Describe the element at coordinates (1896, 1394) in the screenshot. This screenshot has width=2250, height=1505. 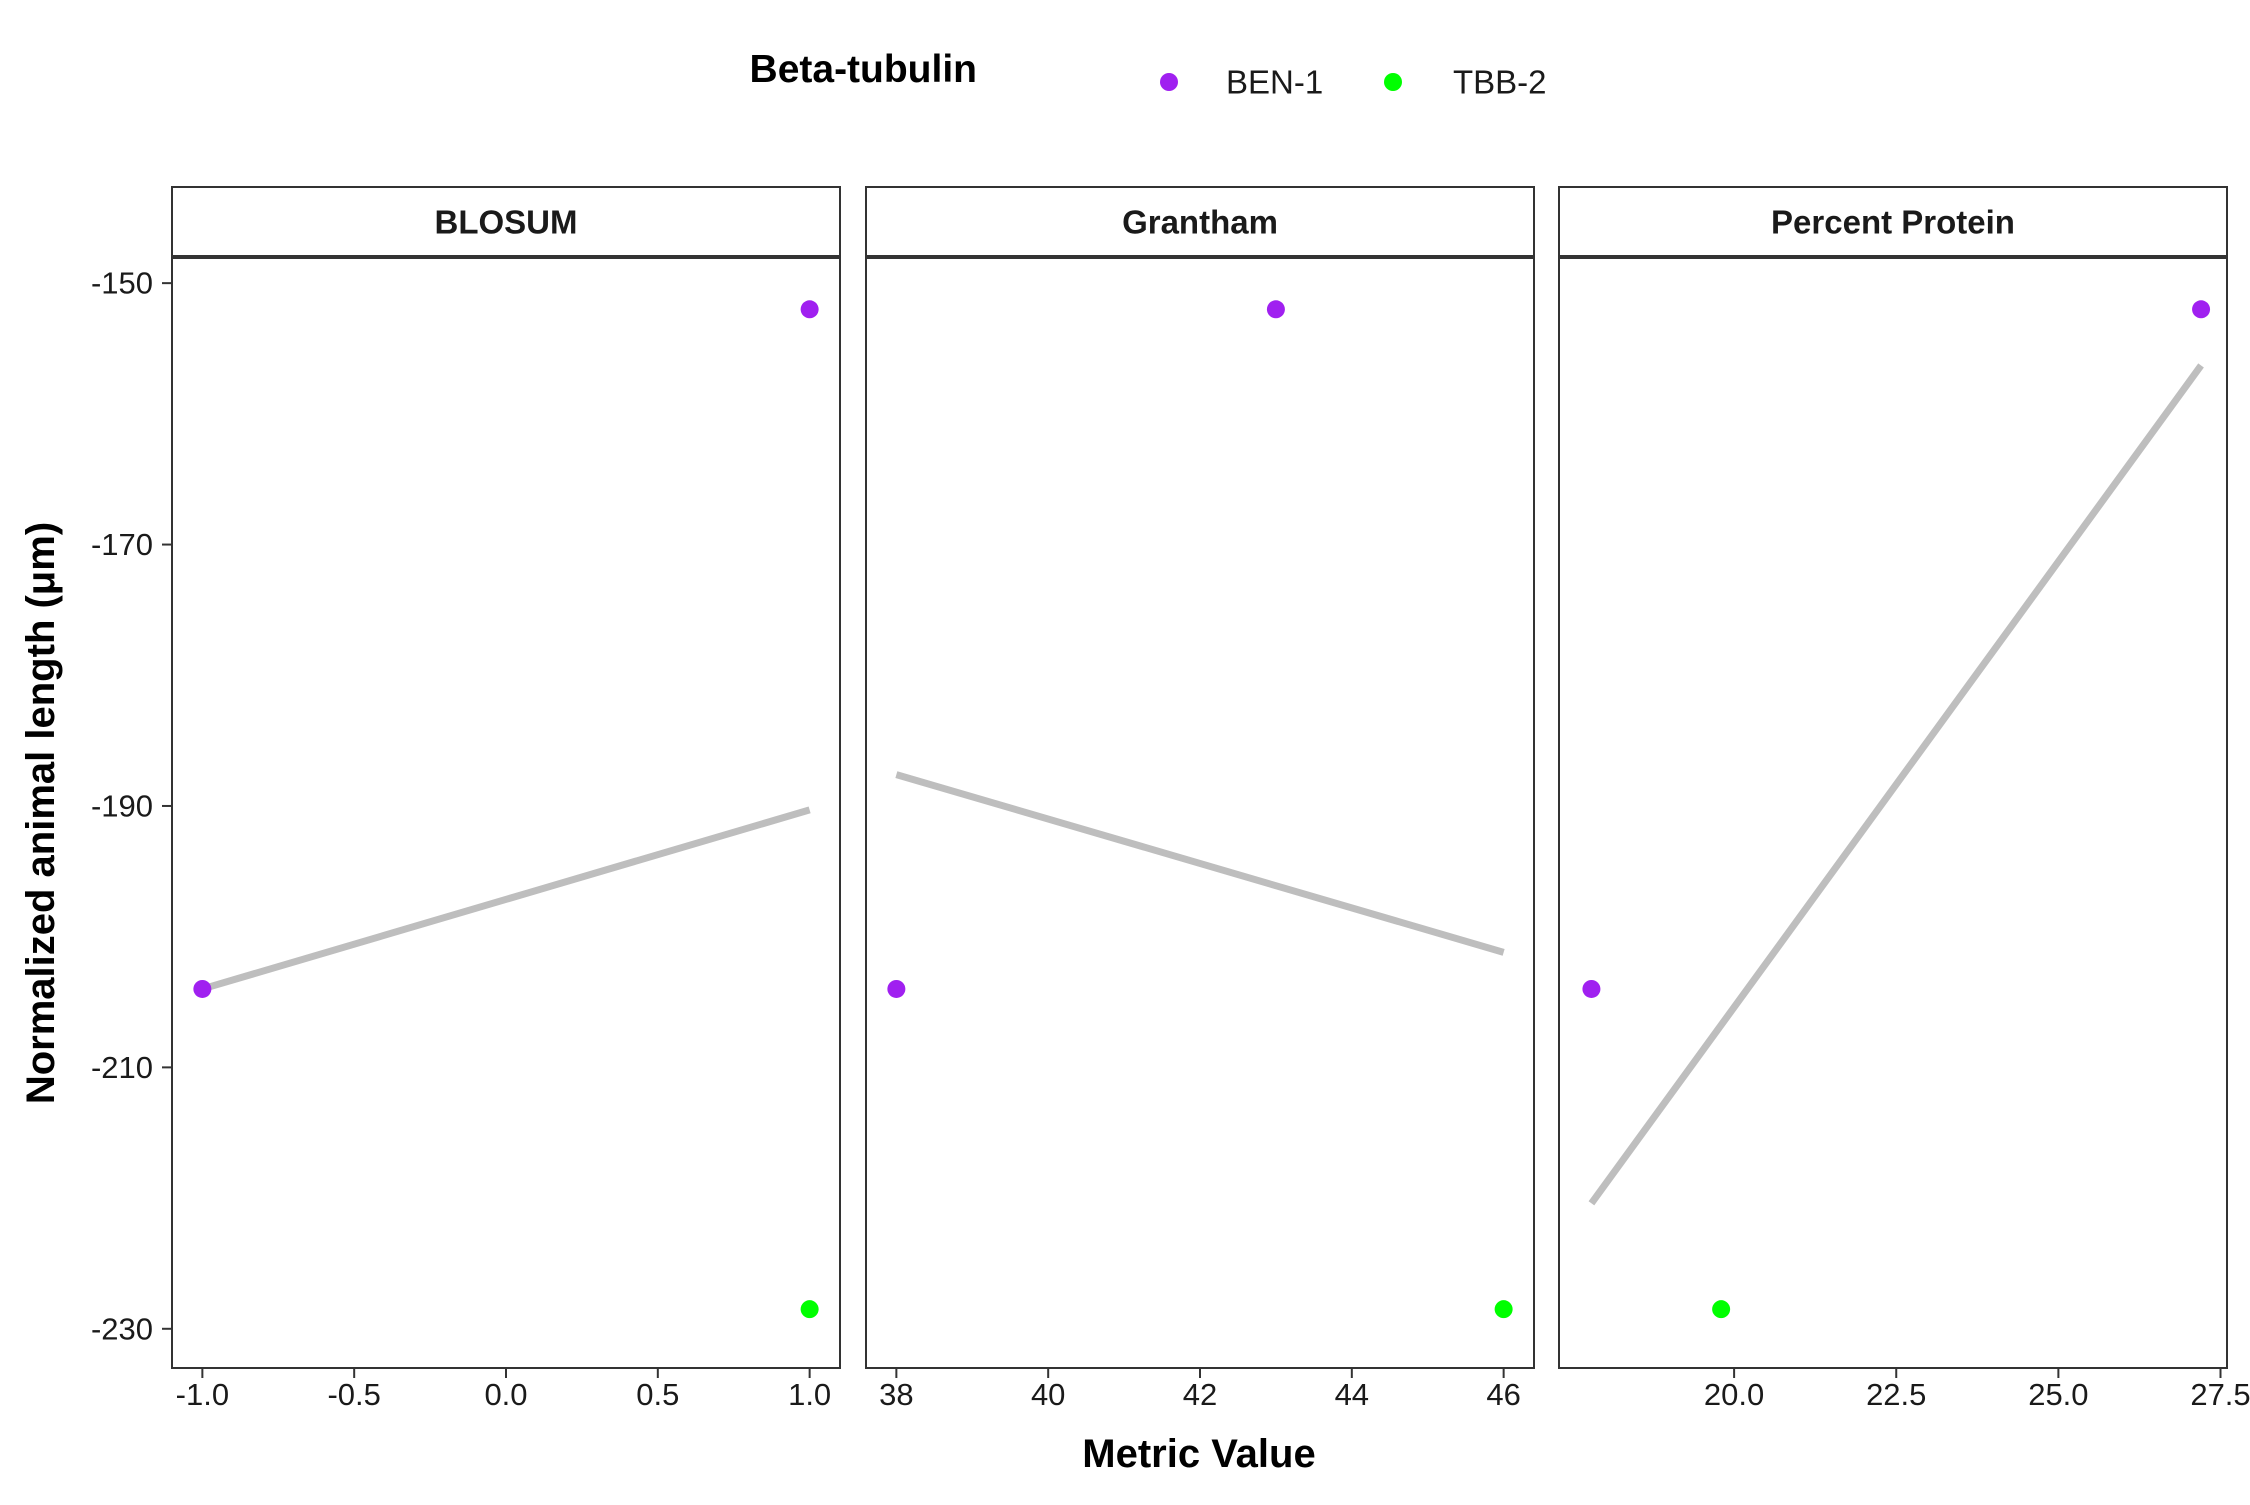
I see `panel-percent-protein-x-tick-label: 22.5` at that location.